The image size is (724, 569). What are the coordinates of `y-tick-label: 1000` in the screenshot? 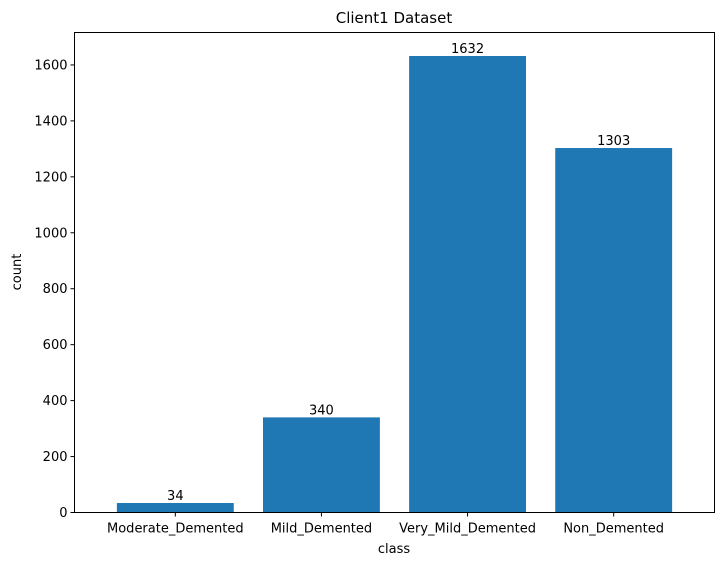 It's located at (50, 233).